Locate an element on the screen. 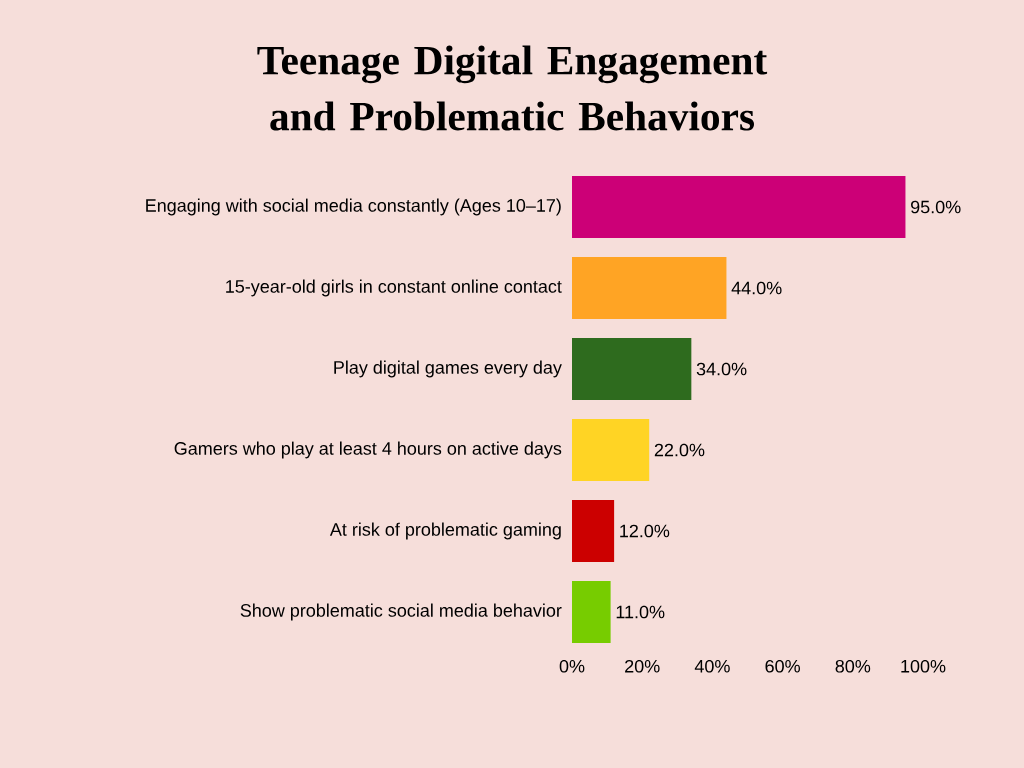  data-label: 22.0% is located at coordinates (679, 450).